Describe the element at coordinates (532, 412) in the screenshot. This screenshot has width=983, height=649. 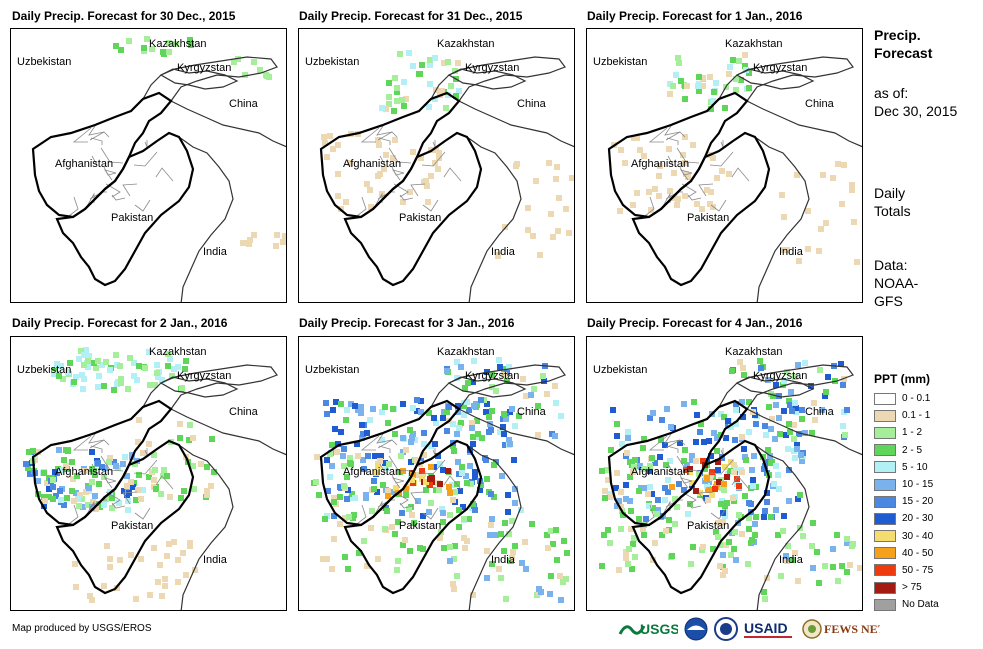
I see `label-china: China` at that location.